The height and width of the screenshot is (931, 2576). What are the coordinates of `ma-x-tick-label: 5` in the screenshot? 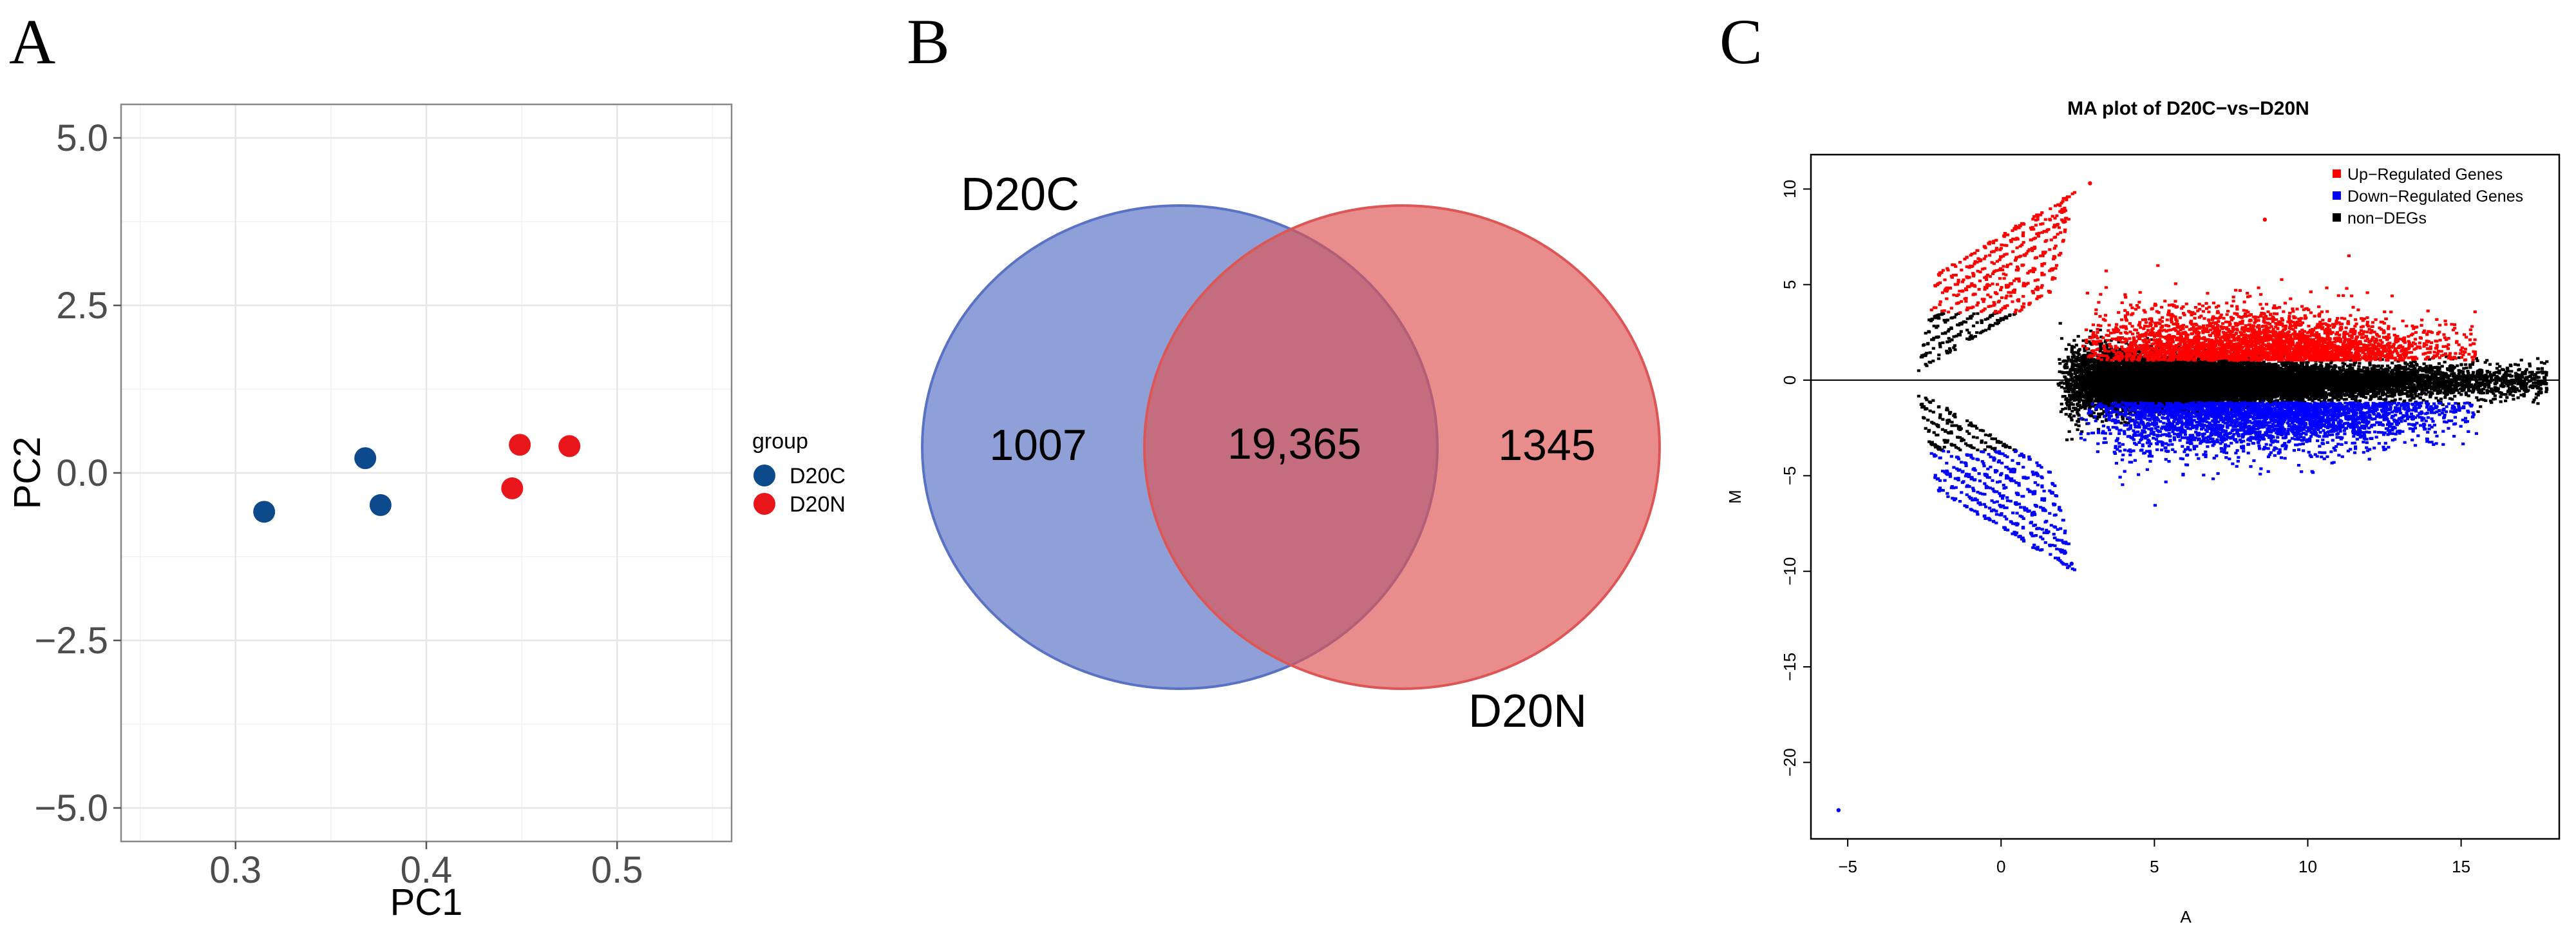 It's located at (2154, 866).